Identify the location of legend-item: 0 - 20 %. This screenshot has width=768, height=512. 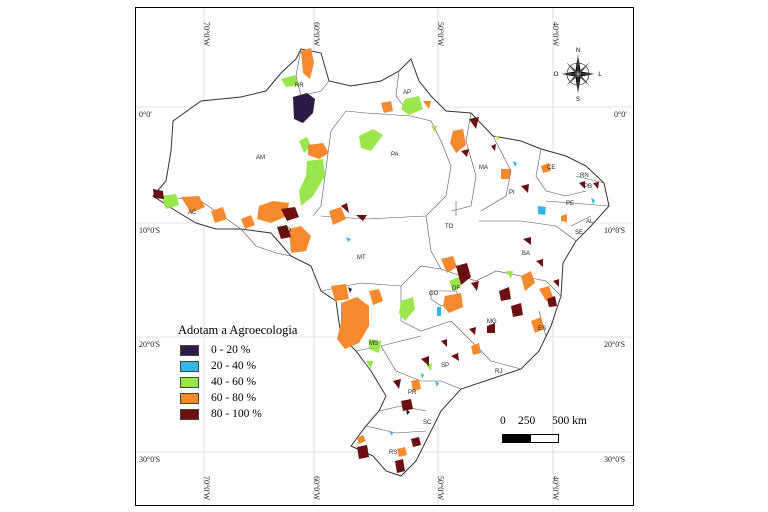
(238, 350).